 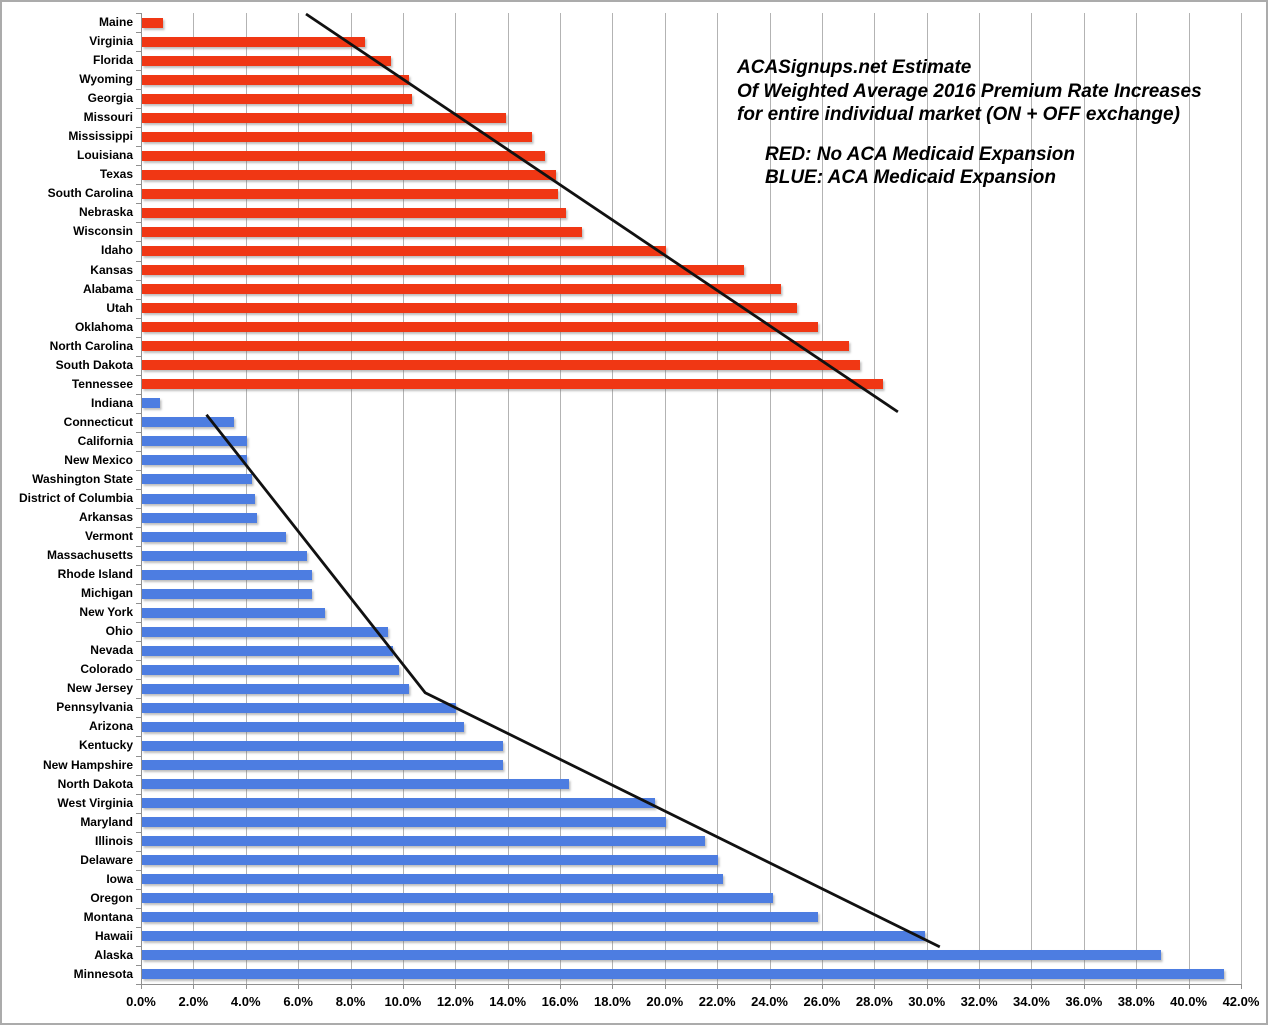 I want to click on bar-alaska, so click(x=651, y=955).